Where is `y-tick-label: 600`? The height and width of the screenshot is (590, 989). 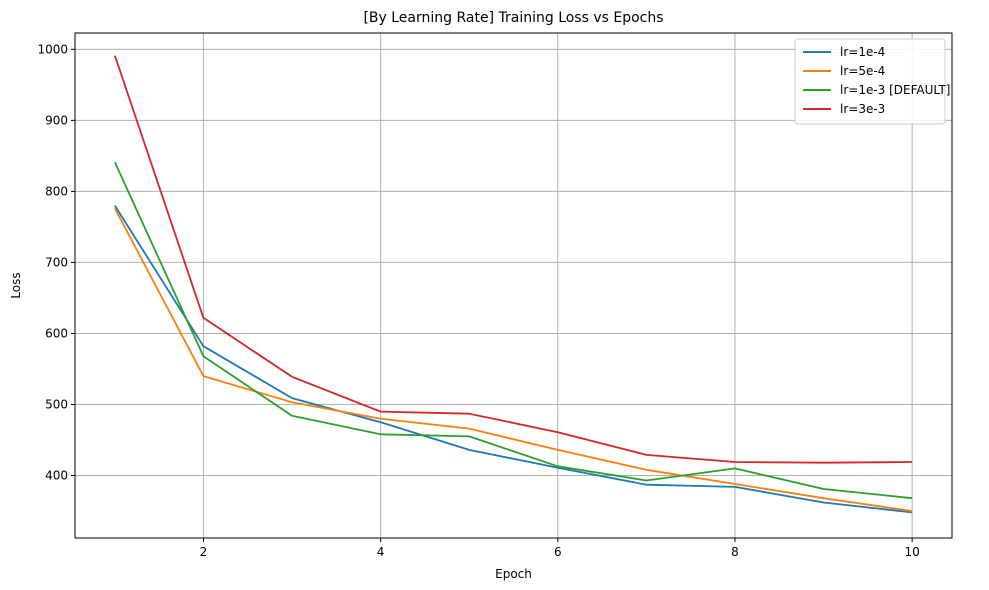
y-tick-label: 600 is located at coordinates (56, 333).